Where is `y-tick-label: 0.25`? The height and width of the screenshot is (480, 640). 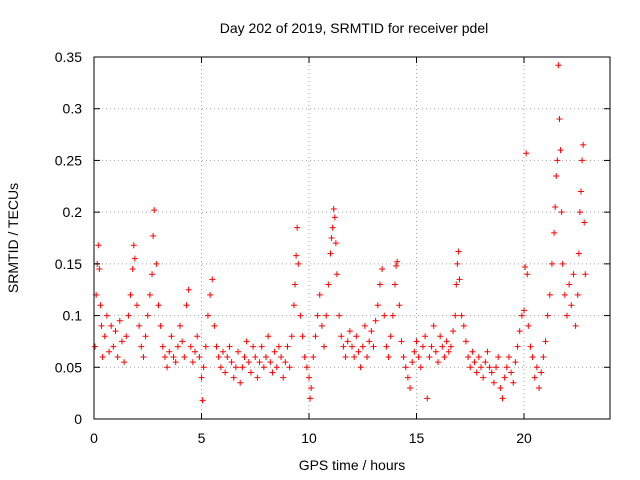 y-tick-label: 0.25 is located at coordinates (68, 160).